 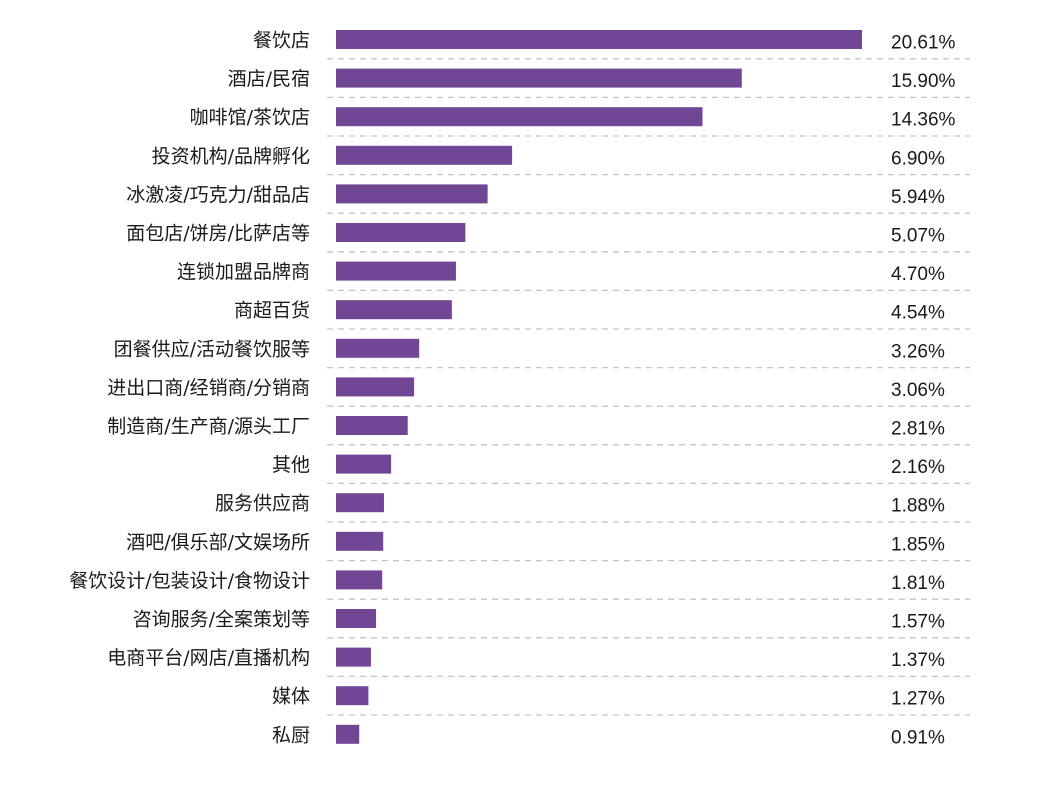 I want to click on value-label: 6.90%, so click(x=918, y=158).